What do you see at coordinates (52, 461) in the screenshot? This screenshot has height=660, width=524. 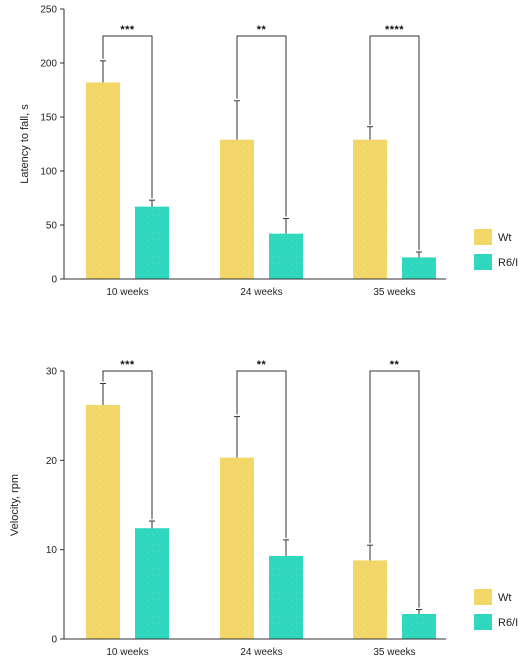 I see `y-tick-label: 20` at bounding box center [52, 461].